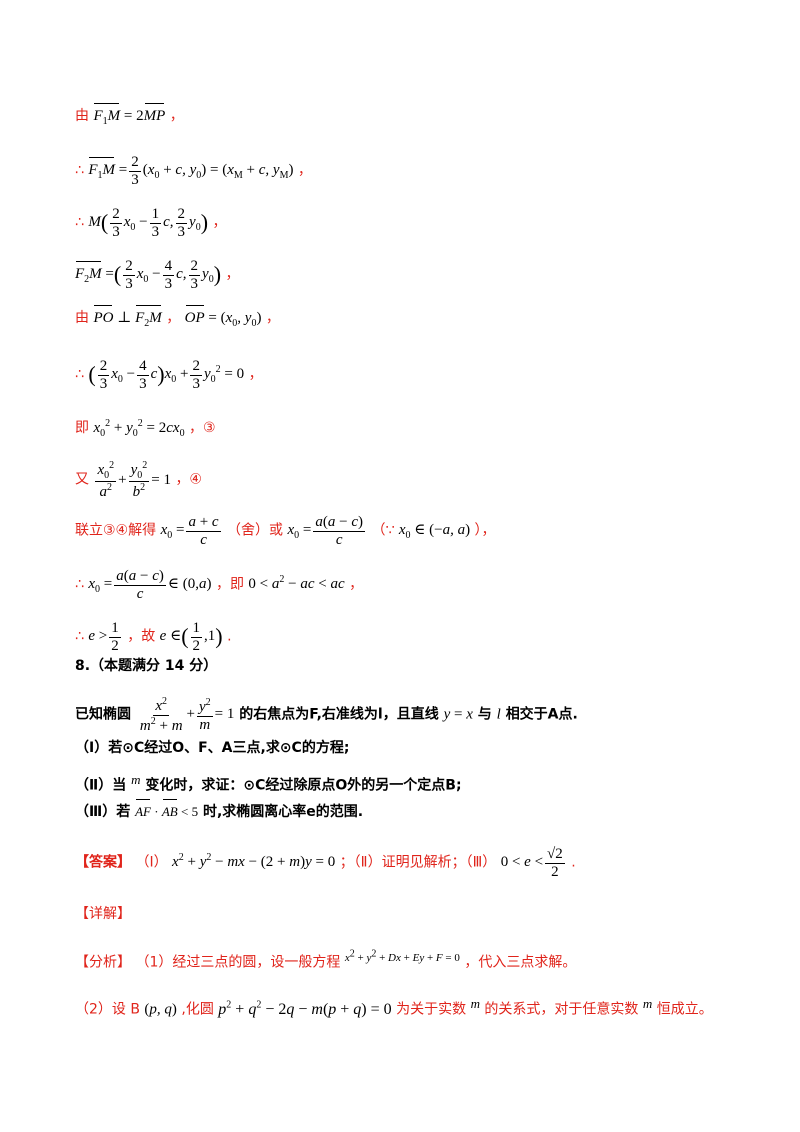  What do you see at coordinates (434, 532) in the screenshot?
I see `math-expression: x0 ∈ (−a, a)` at bounding box center [434, 532].